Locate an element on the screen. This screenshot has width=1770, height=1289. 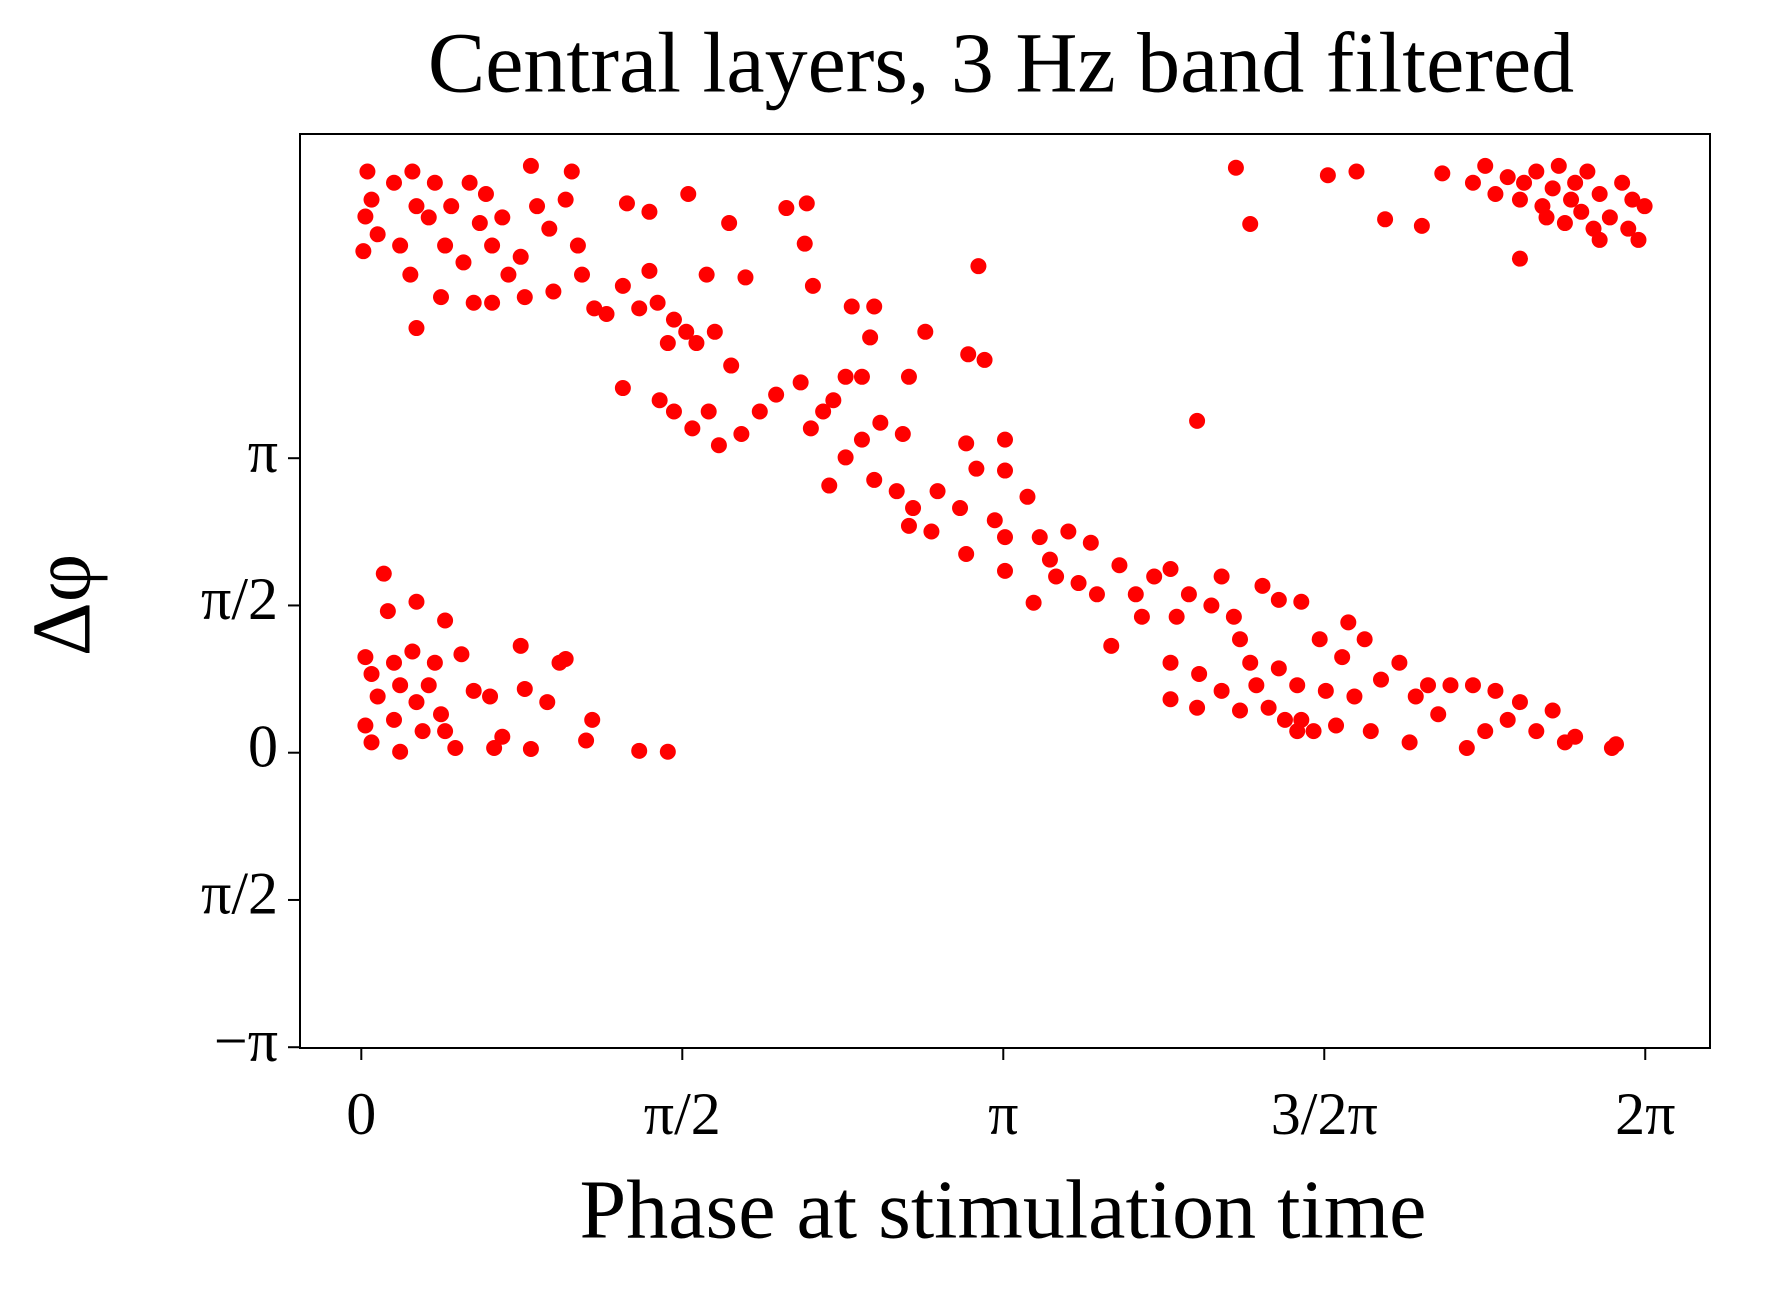
y-tick-label: −π is located at coordinates (246, 1041).